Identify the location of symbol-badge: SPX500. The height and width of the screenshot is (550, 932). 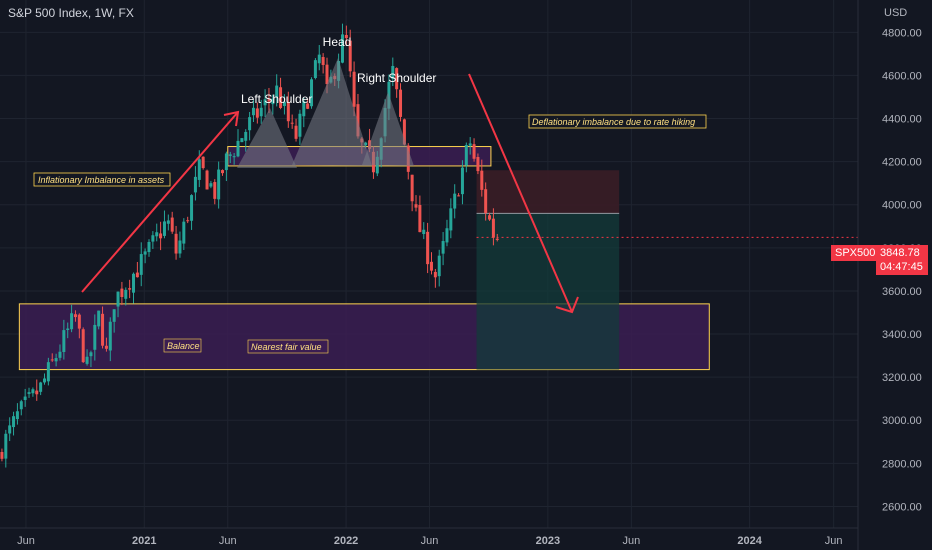
(854, 253).